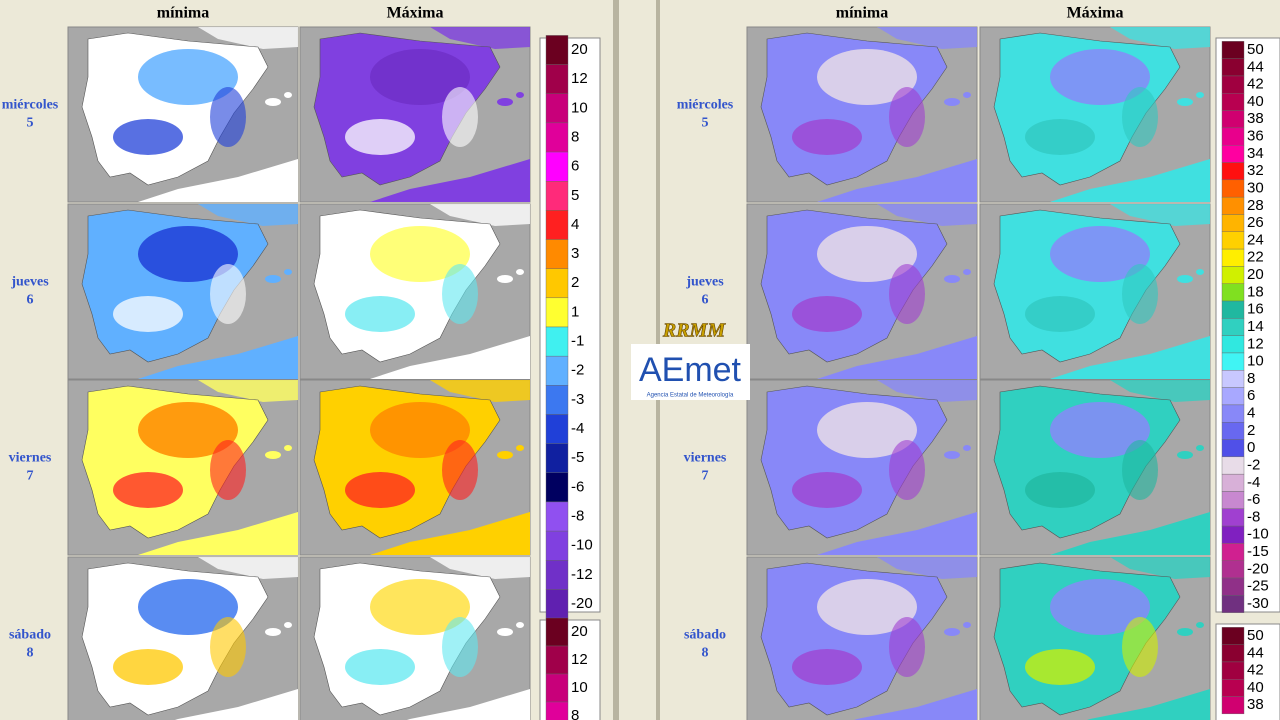 The width and height of the screenshot is (1280, 720). Describe the element at coordinates (1255, 153) in the screenshot. I see `legend-label: 34` at that location.